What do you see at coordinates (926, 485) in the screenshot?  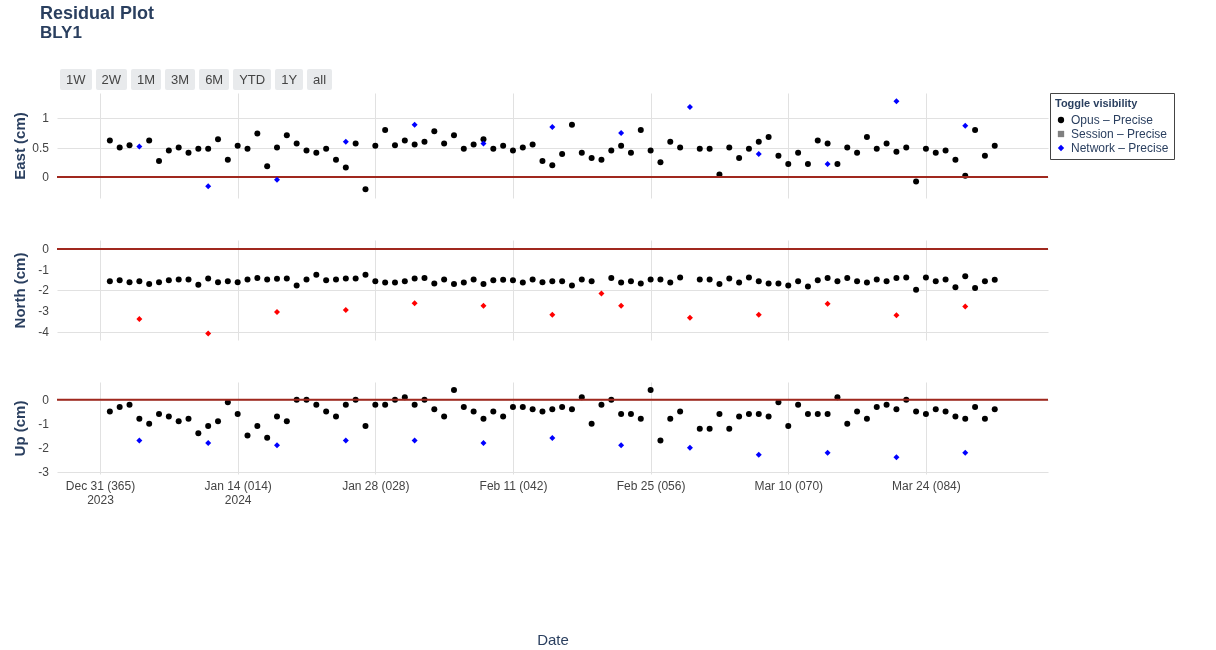 I see `x-tick-label: Mar 24 (084)` at bounding box center [926, 485].